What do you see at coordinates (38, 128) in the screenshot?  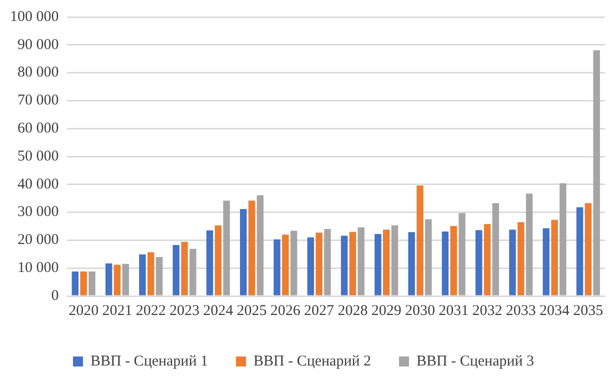 I see `y-tick-label: 60 000` at bounding box center [38, 128].